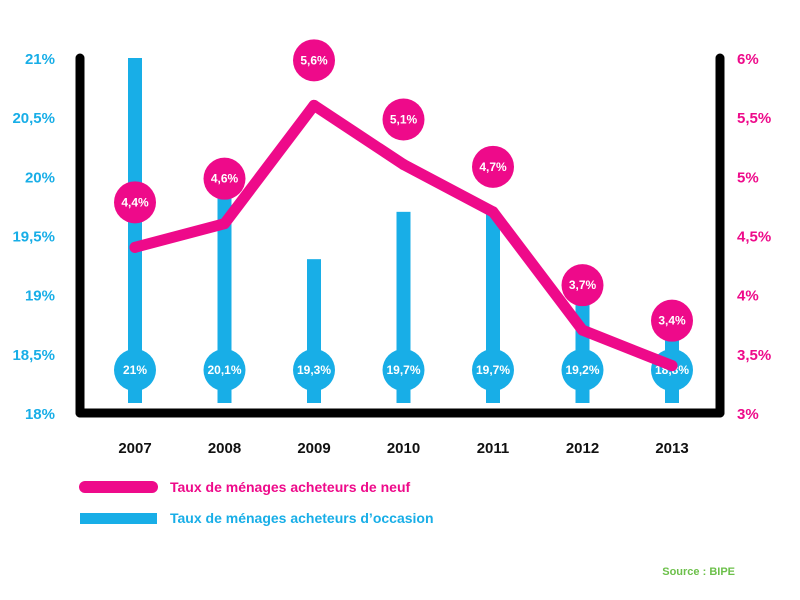 This screenshot has width=800, height=600. Describe the element at coordinates (698, 572) in the screenshot. I see `source-note: Source : BIPE` at that location.